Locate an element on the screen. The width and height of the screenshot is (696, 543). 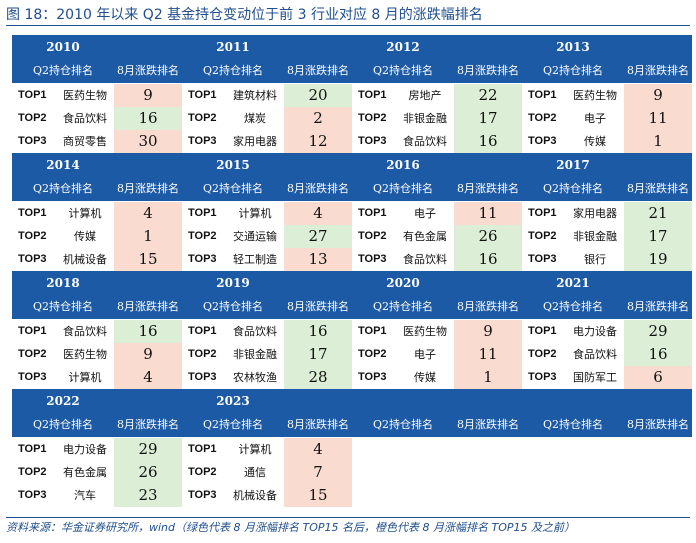
industry-cell: 汽车 is located at coordinates (85, 495).